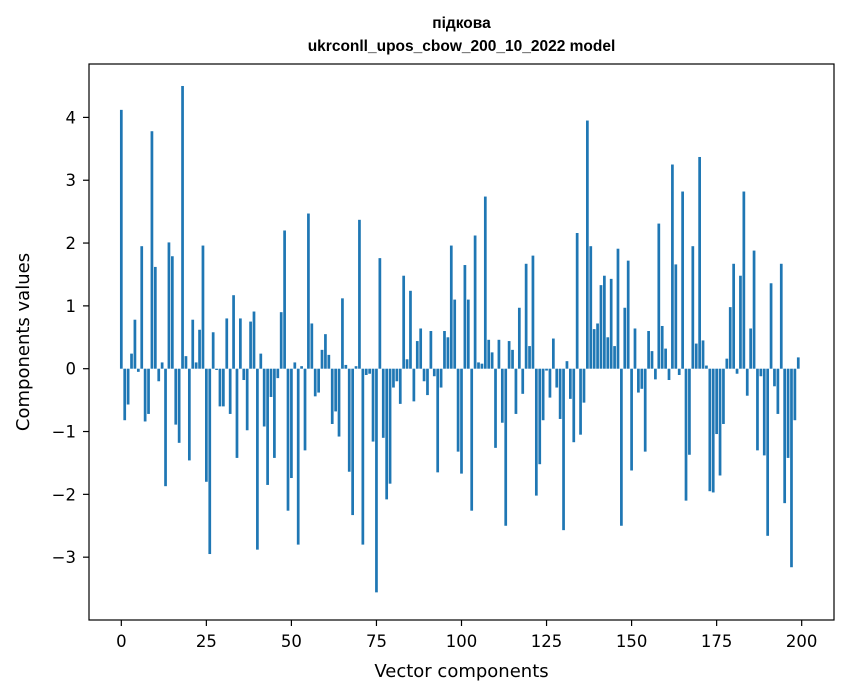 The image size is (847, 696). What do you see at coordinates (71, 243) in the screenshot?
I see `y-tick-label: 2` at bounding box center [71, 243].